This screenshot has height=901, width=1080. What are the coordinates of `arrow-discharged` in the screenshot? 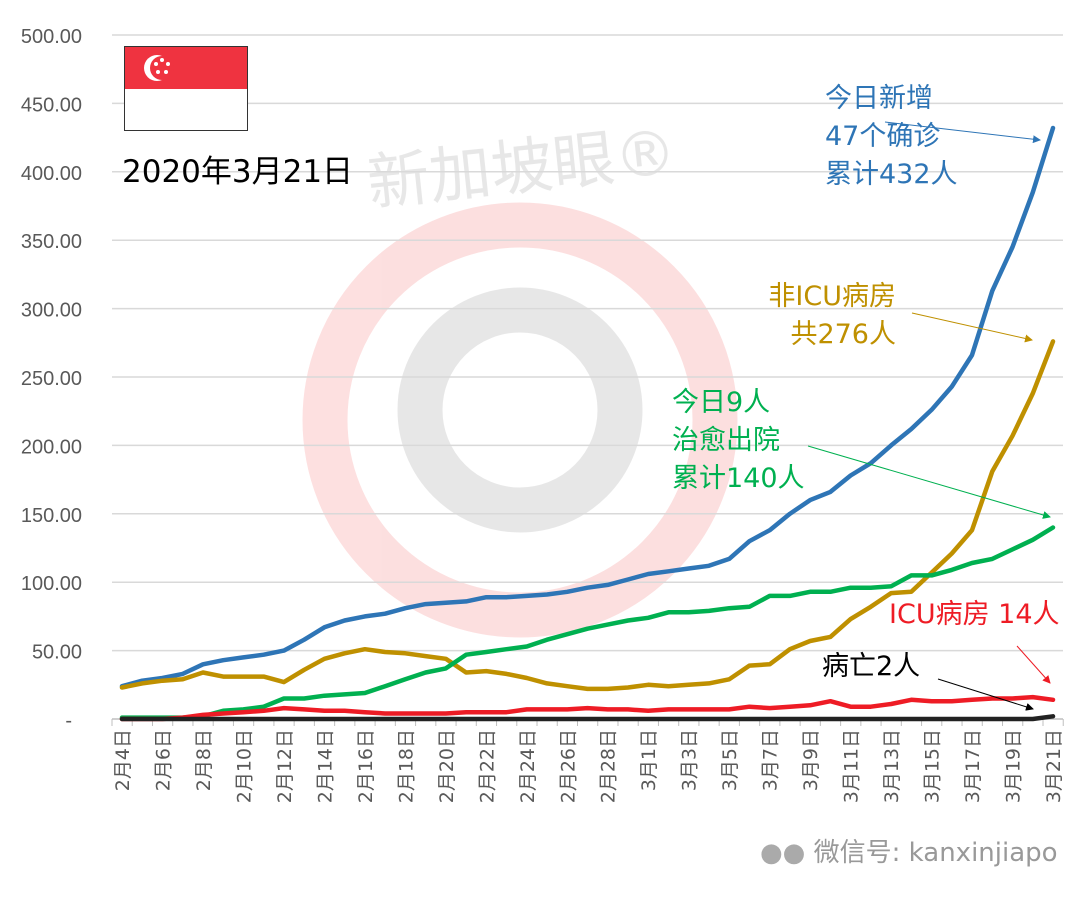 It's located at (929, 482).